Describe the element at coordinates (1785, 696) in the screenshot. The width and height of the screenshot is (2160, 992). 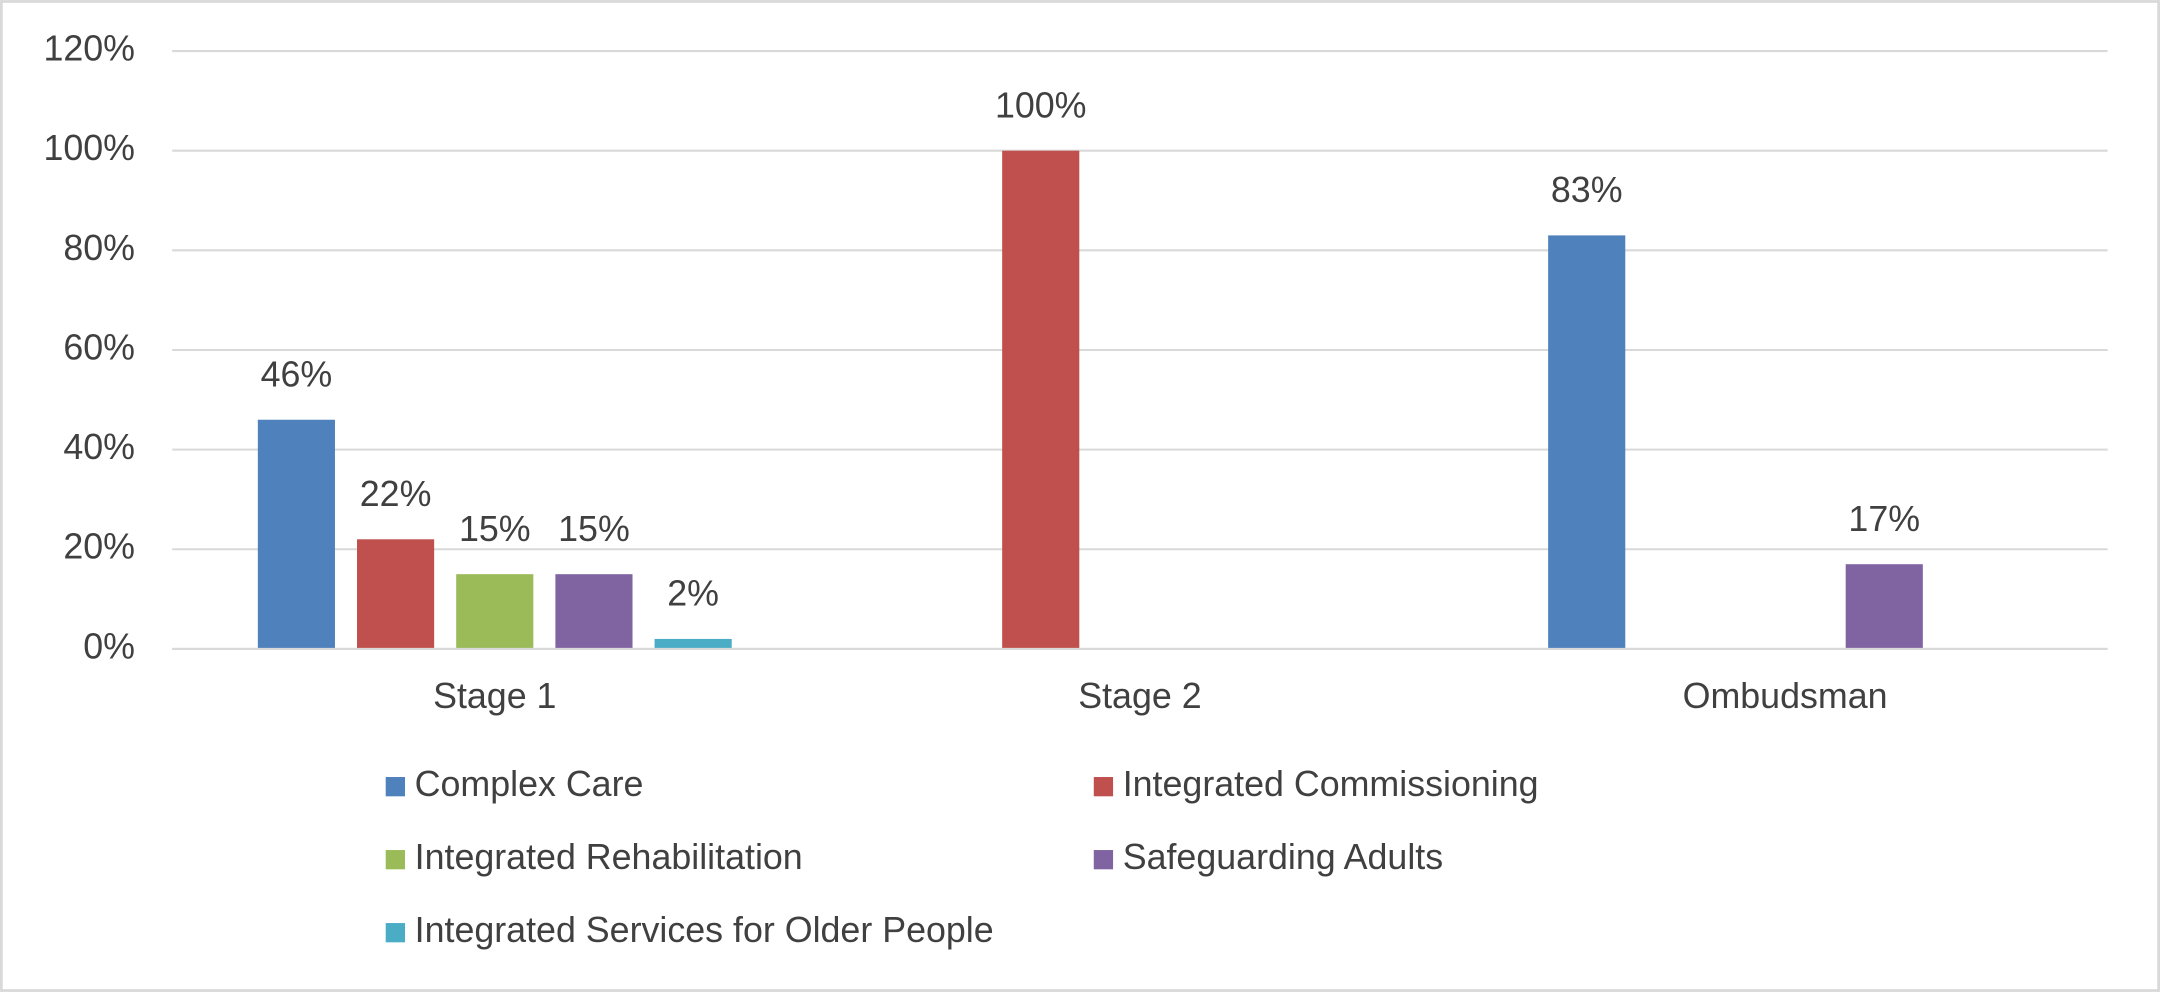
I see `x-tick-label: Ombudsman` at that location.